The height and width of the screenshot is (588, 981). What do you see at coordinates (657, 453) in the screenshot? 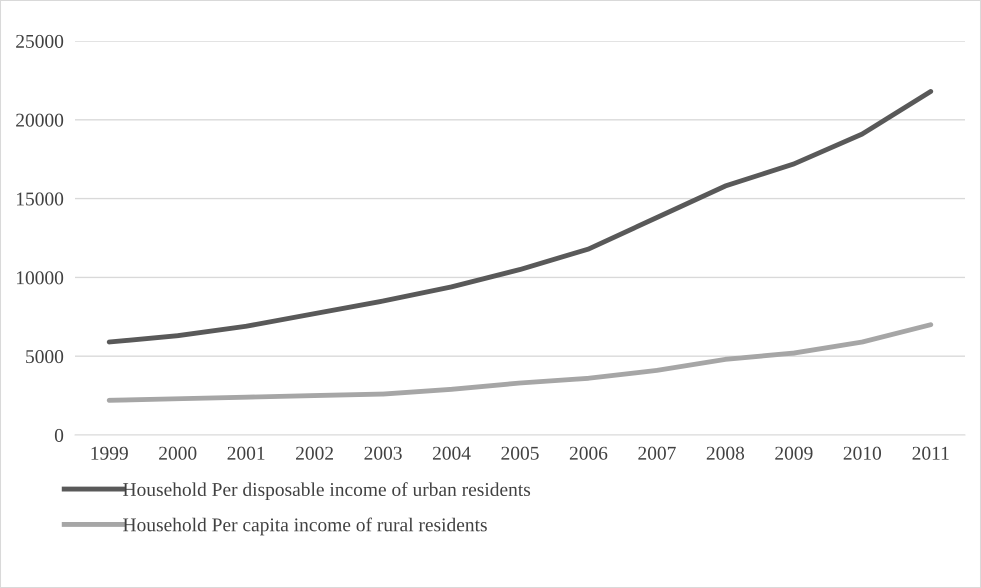
I see `x-tick-label: 2007` at bounding box center [657, 453].